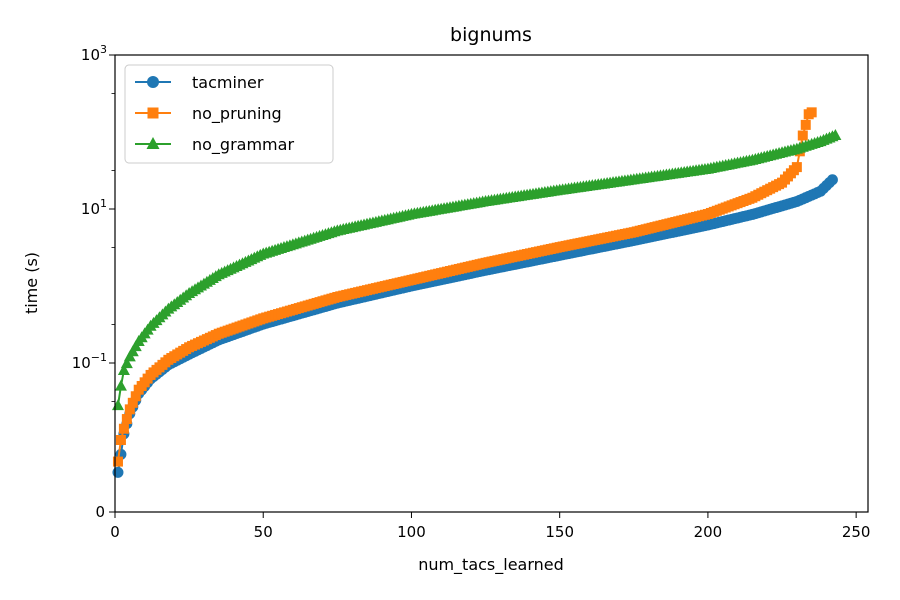 Image resolution: width=900 pixels, height=600 pixels. I want to click on legend-box, so click(229, 114).